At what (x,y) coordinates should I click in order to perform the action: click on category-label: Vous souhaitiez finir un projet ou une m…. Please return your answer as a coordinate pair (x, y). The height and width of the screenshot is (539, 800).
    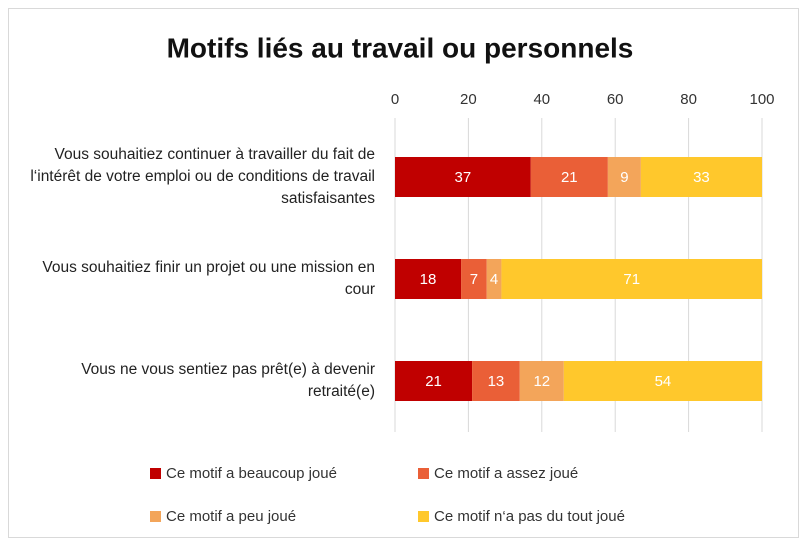
    Looking at the image, I should click on (208, 278).